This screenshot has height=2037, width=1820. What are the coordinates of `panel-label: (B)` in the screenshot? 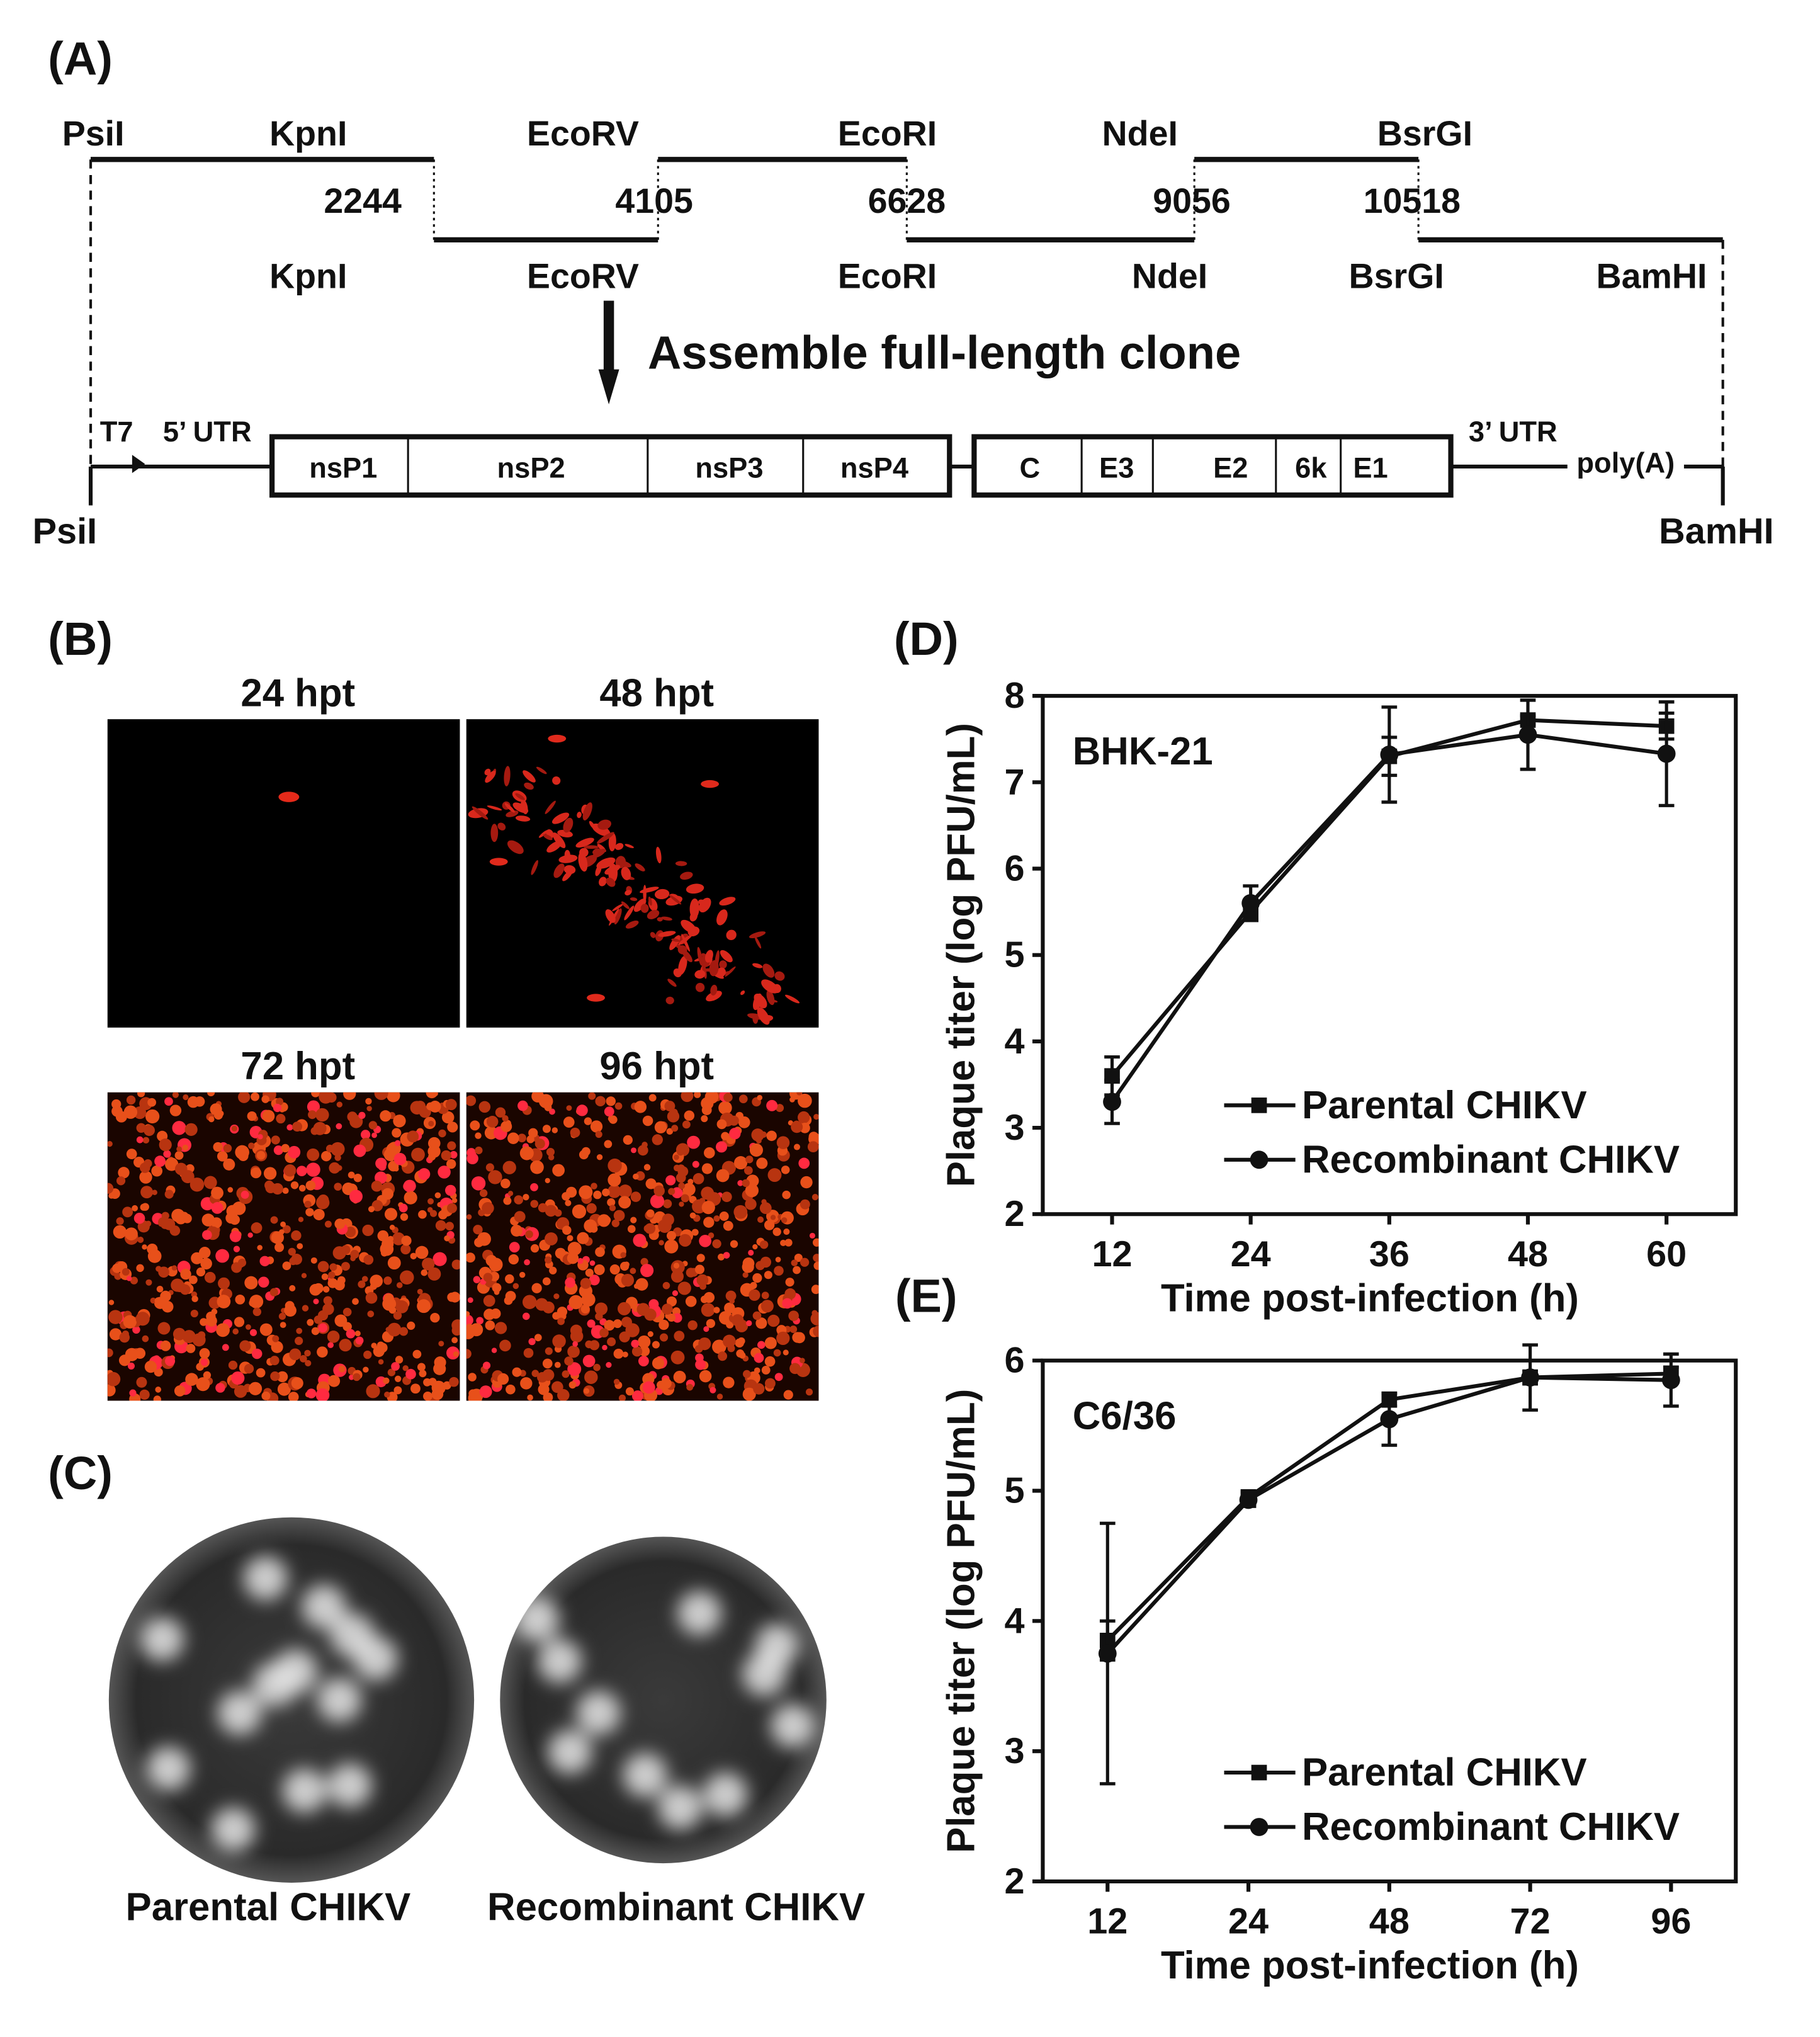 It's located at (80, 639).